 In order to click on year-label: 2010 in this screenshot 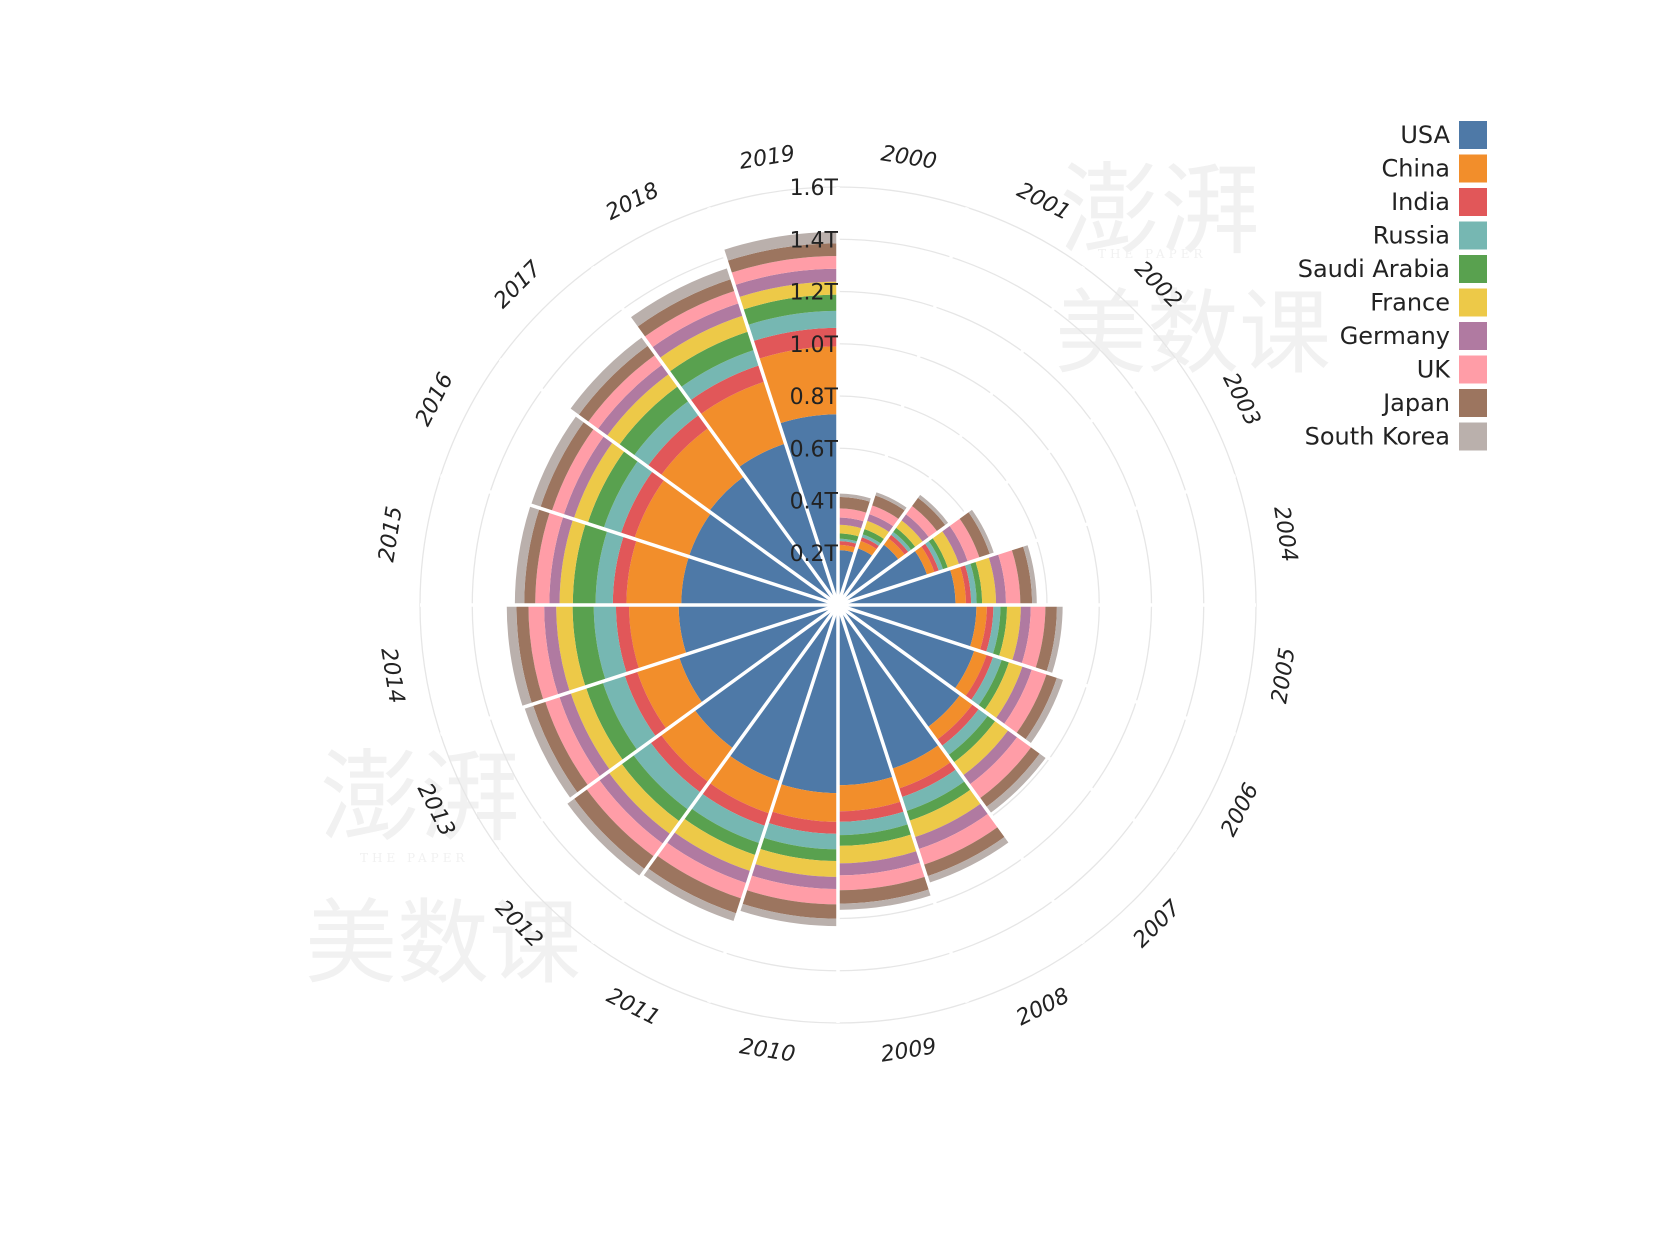, I will do `click(767, 1050)`.